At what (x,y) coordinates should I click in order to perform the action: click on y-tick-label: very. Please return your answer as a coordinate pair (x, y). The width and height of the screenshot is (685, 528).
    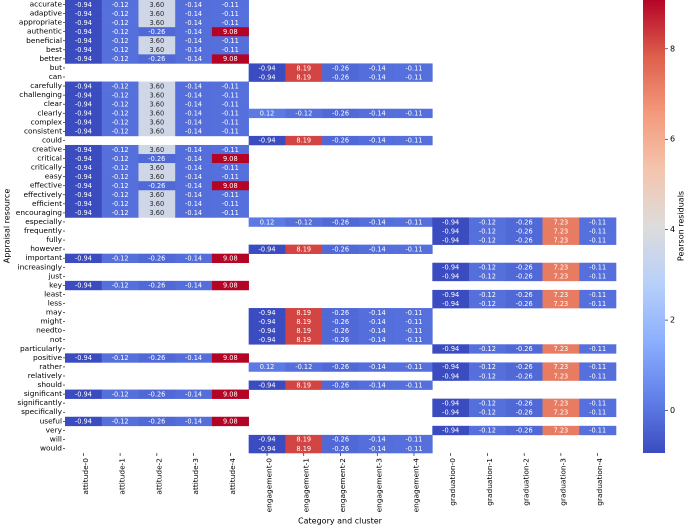
    Looking at the image, I should click on (54, 429).